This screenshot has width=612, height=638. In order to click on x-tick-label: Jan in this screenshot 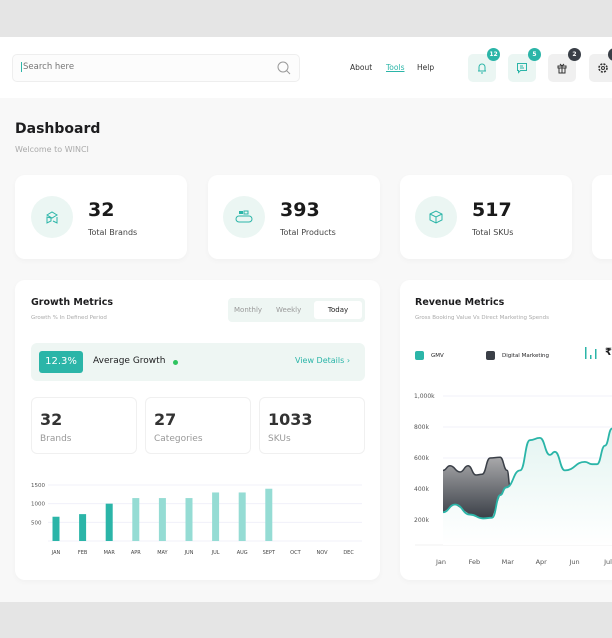, I will do `click(440, 562)`.